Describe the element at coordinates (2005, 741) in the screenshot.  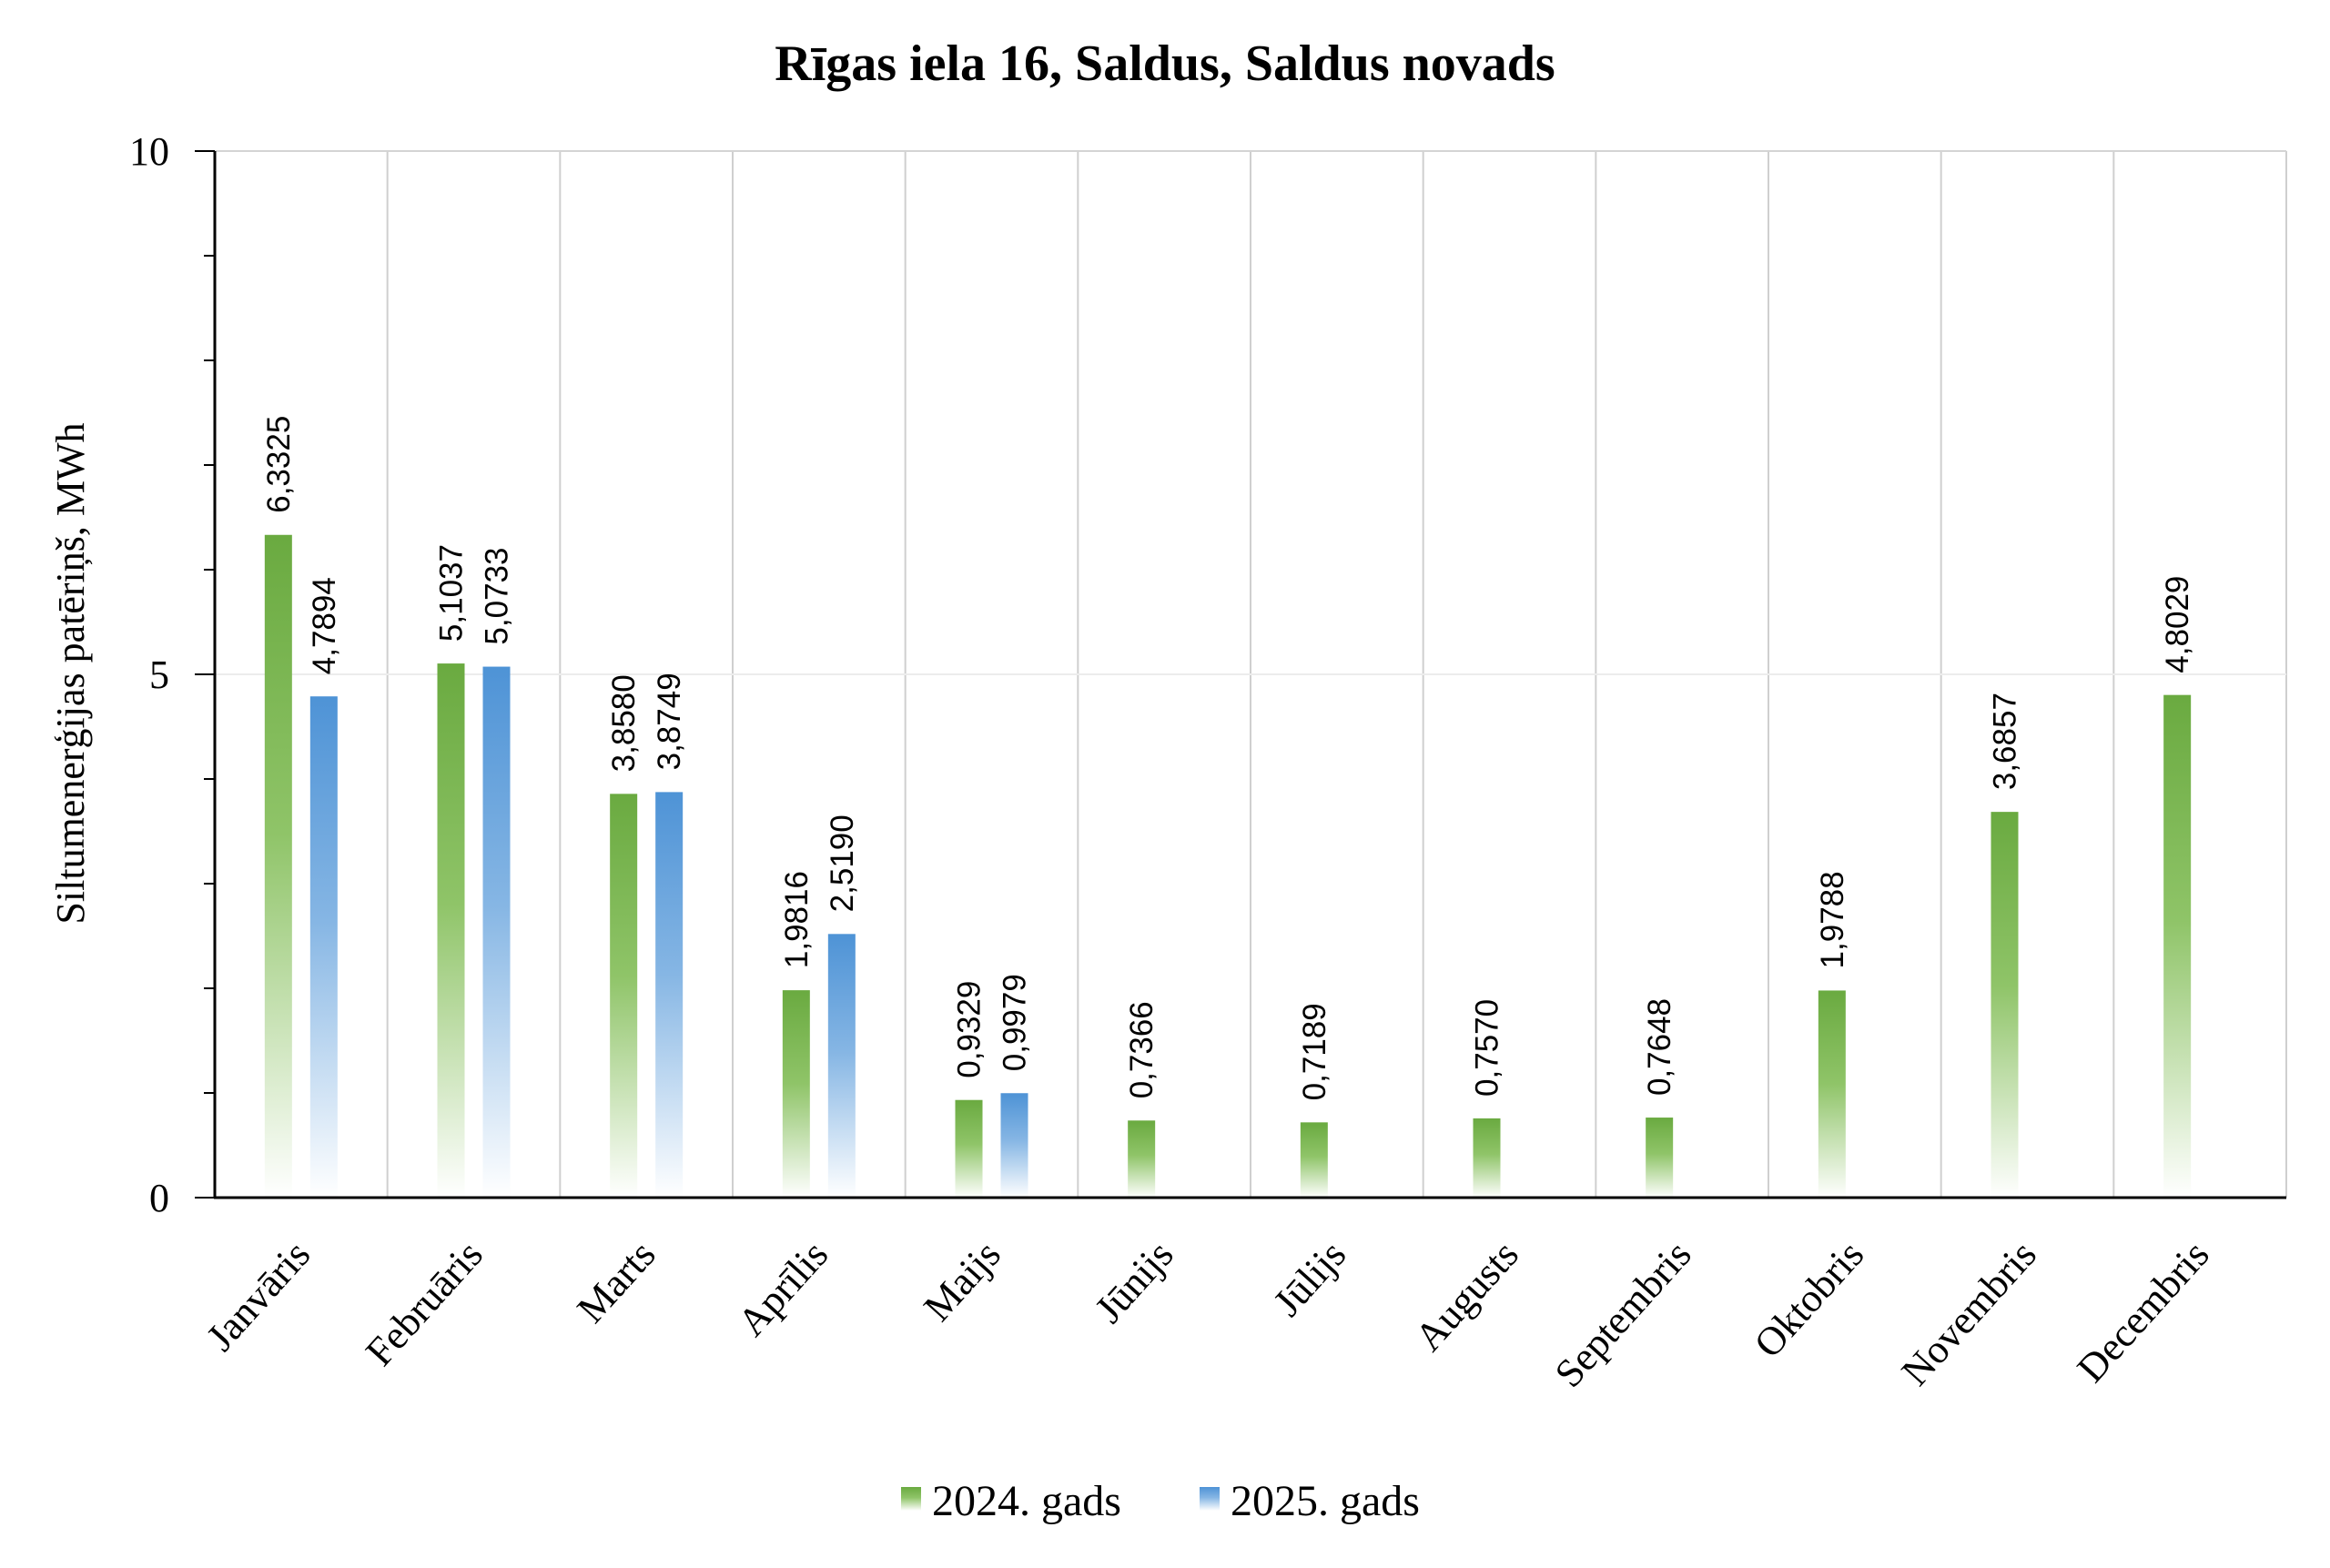
I see `data-label: 3,6857` at that location.